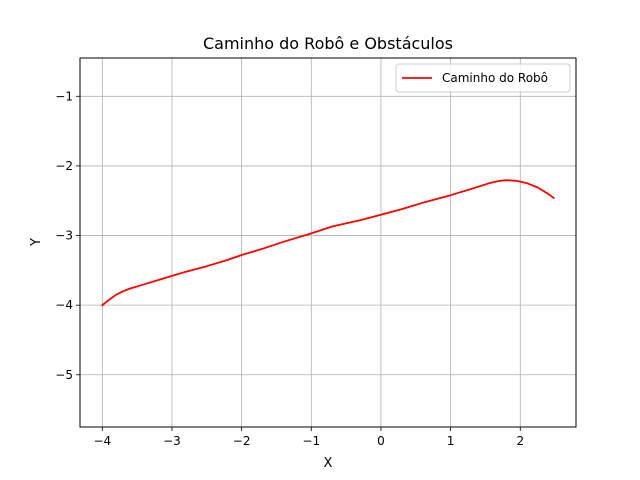  Describe the element at coordinates (451, 441) in the screenshot. I see `x-tick-label: 1` at that location.